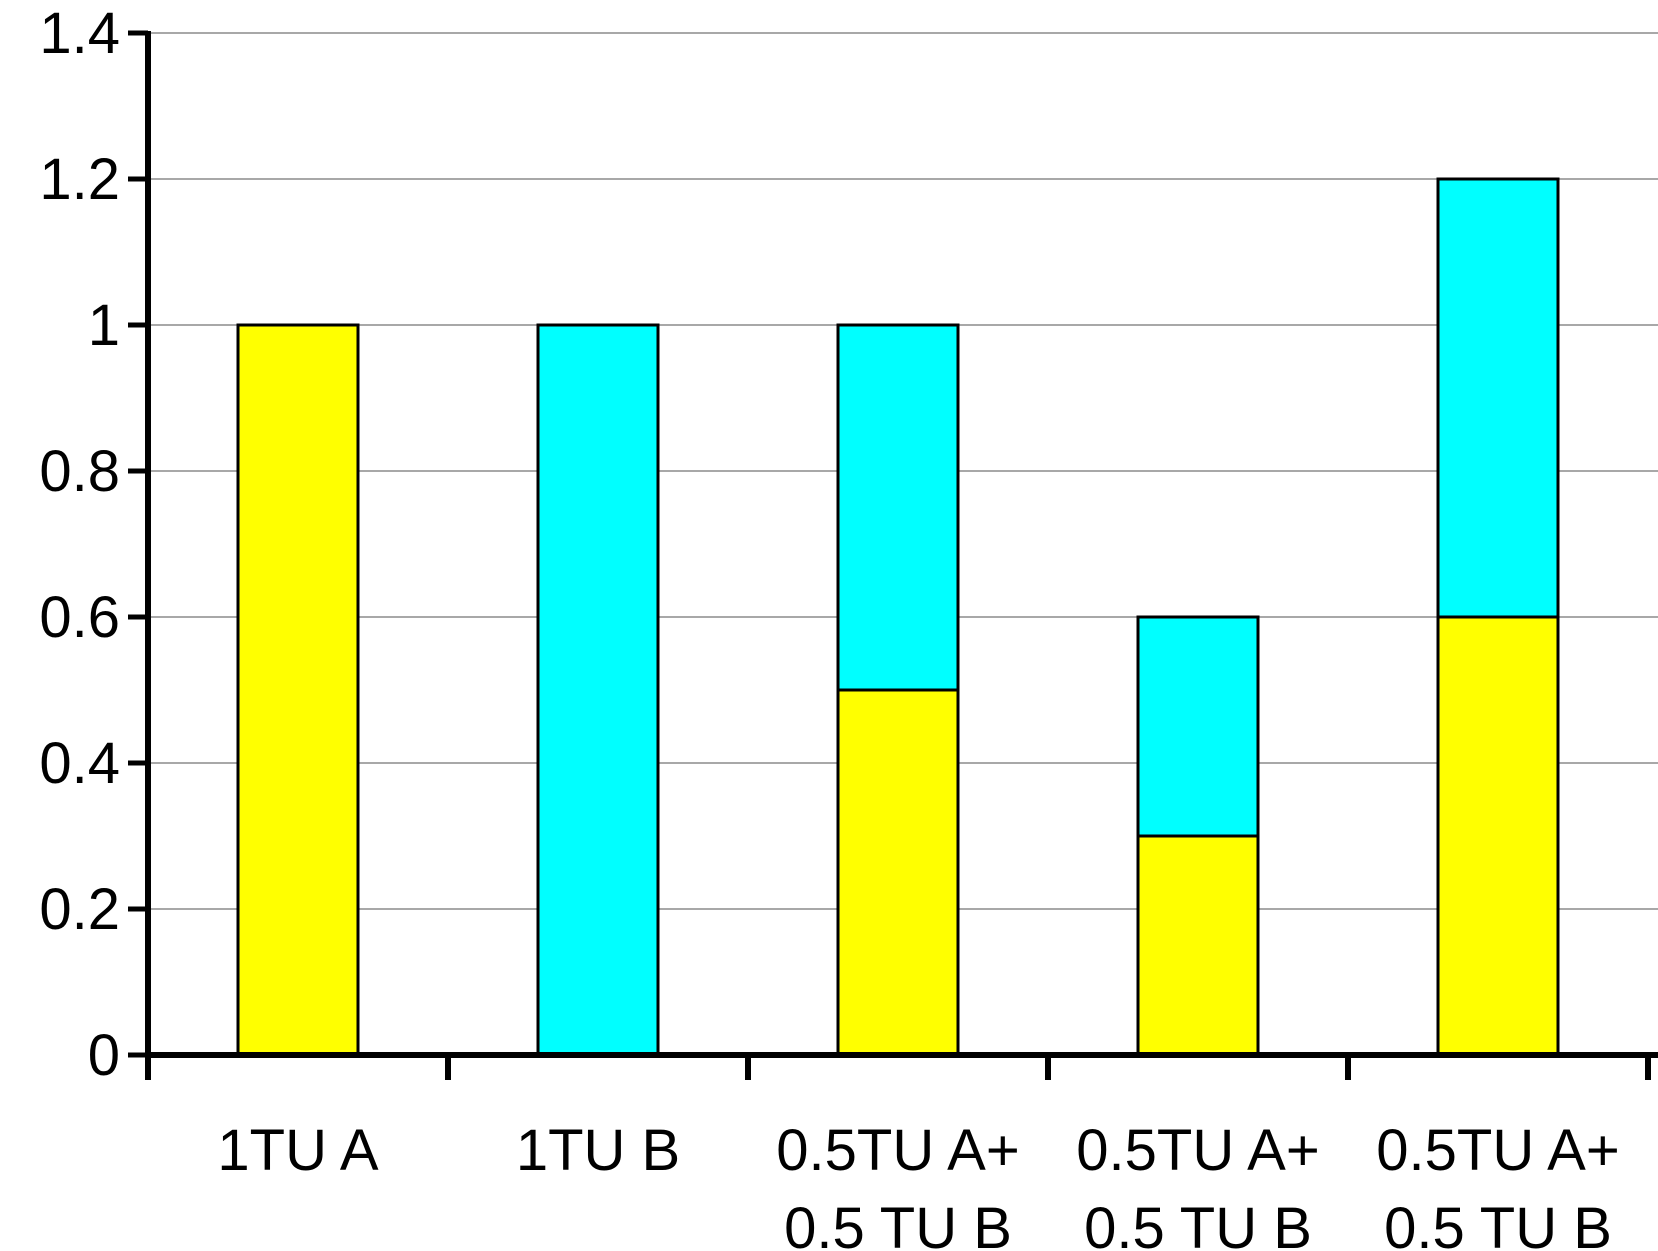  What do you see at coordinates (79, 617) in the screenshot?
I see `y-tick-label: 0.6` at bounding box center [79, 617].